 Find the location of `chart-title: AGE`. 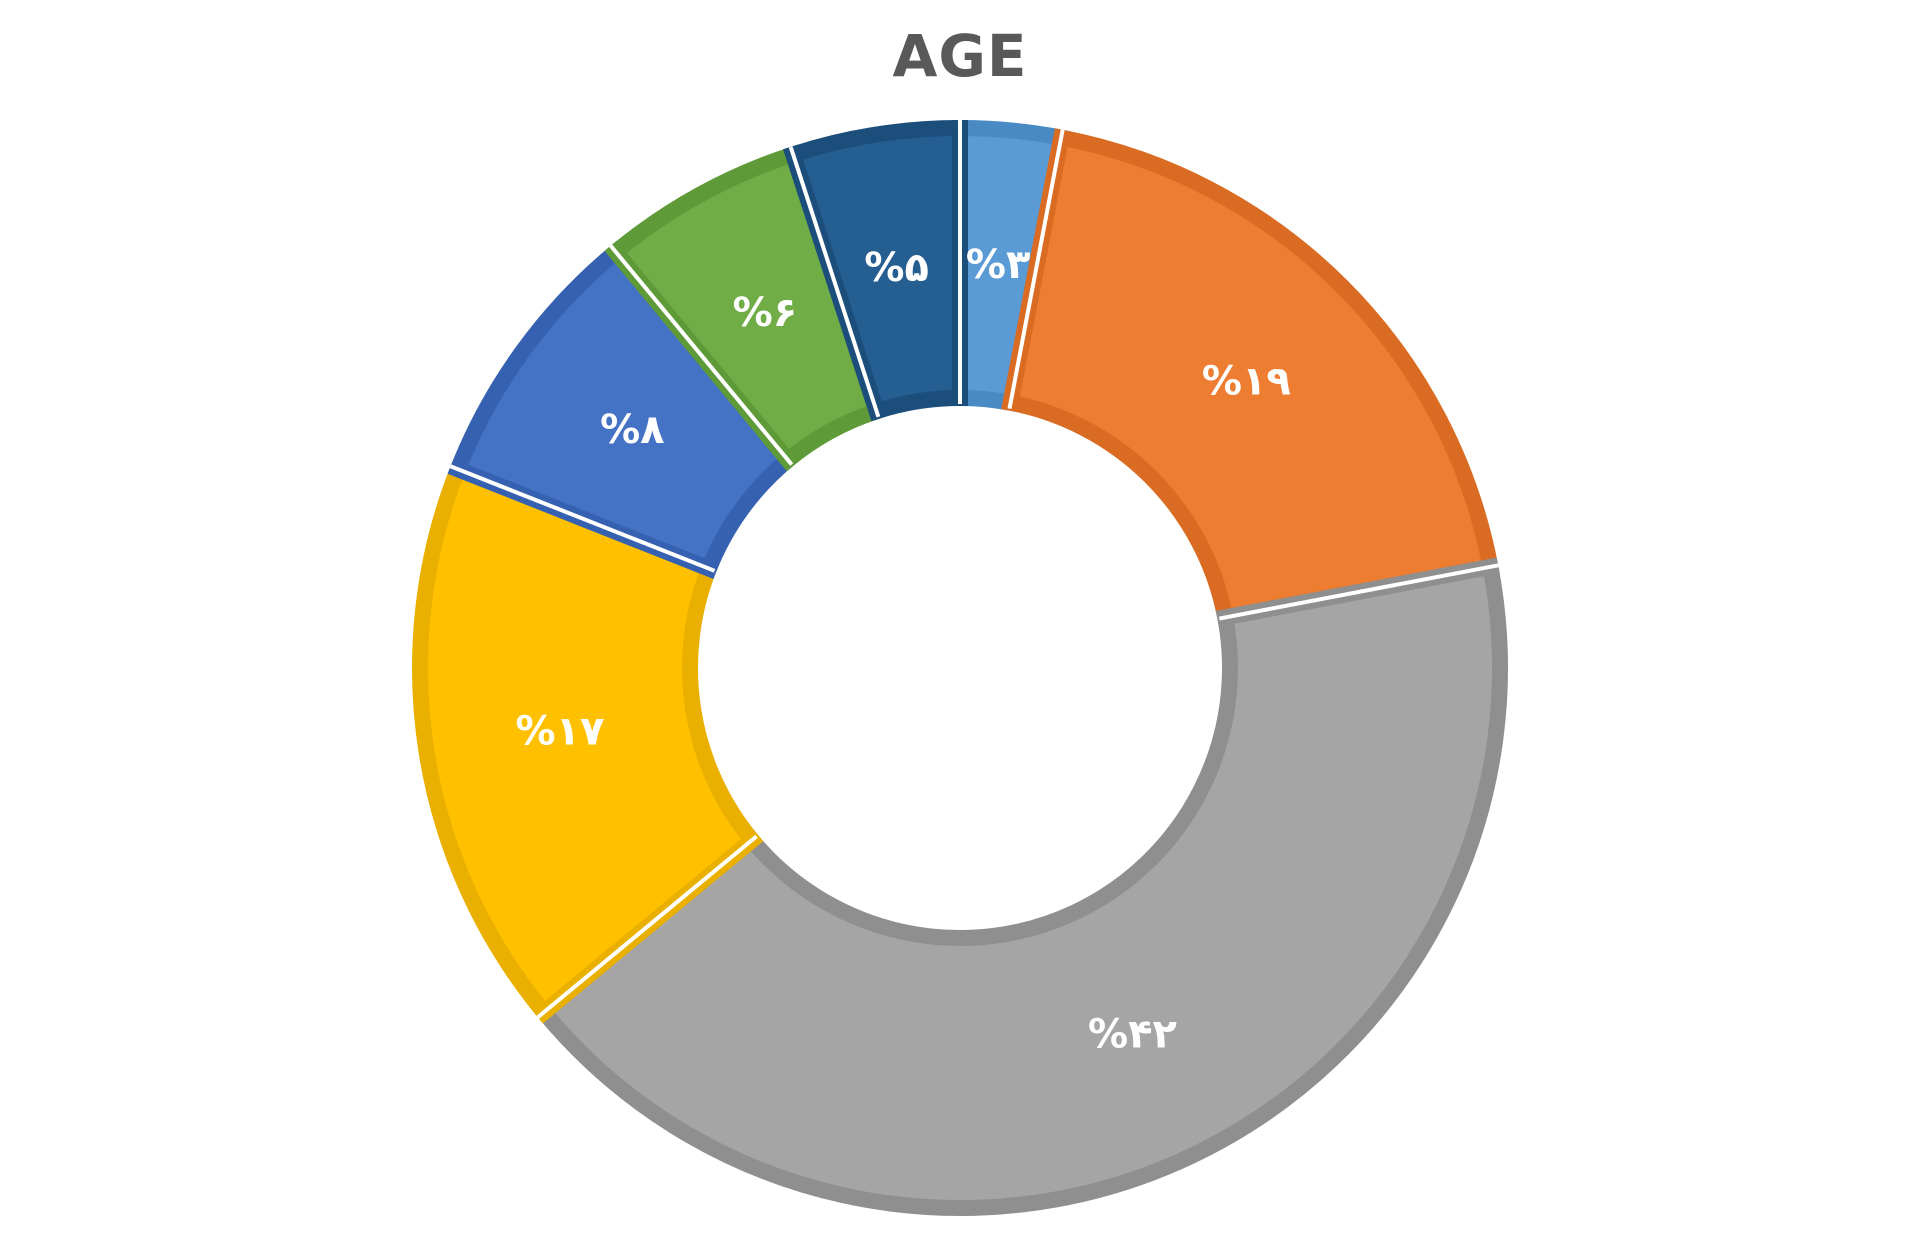

chart-title: AGE is located at coordinates (960, 56).